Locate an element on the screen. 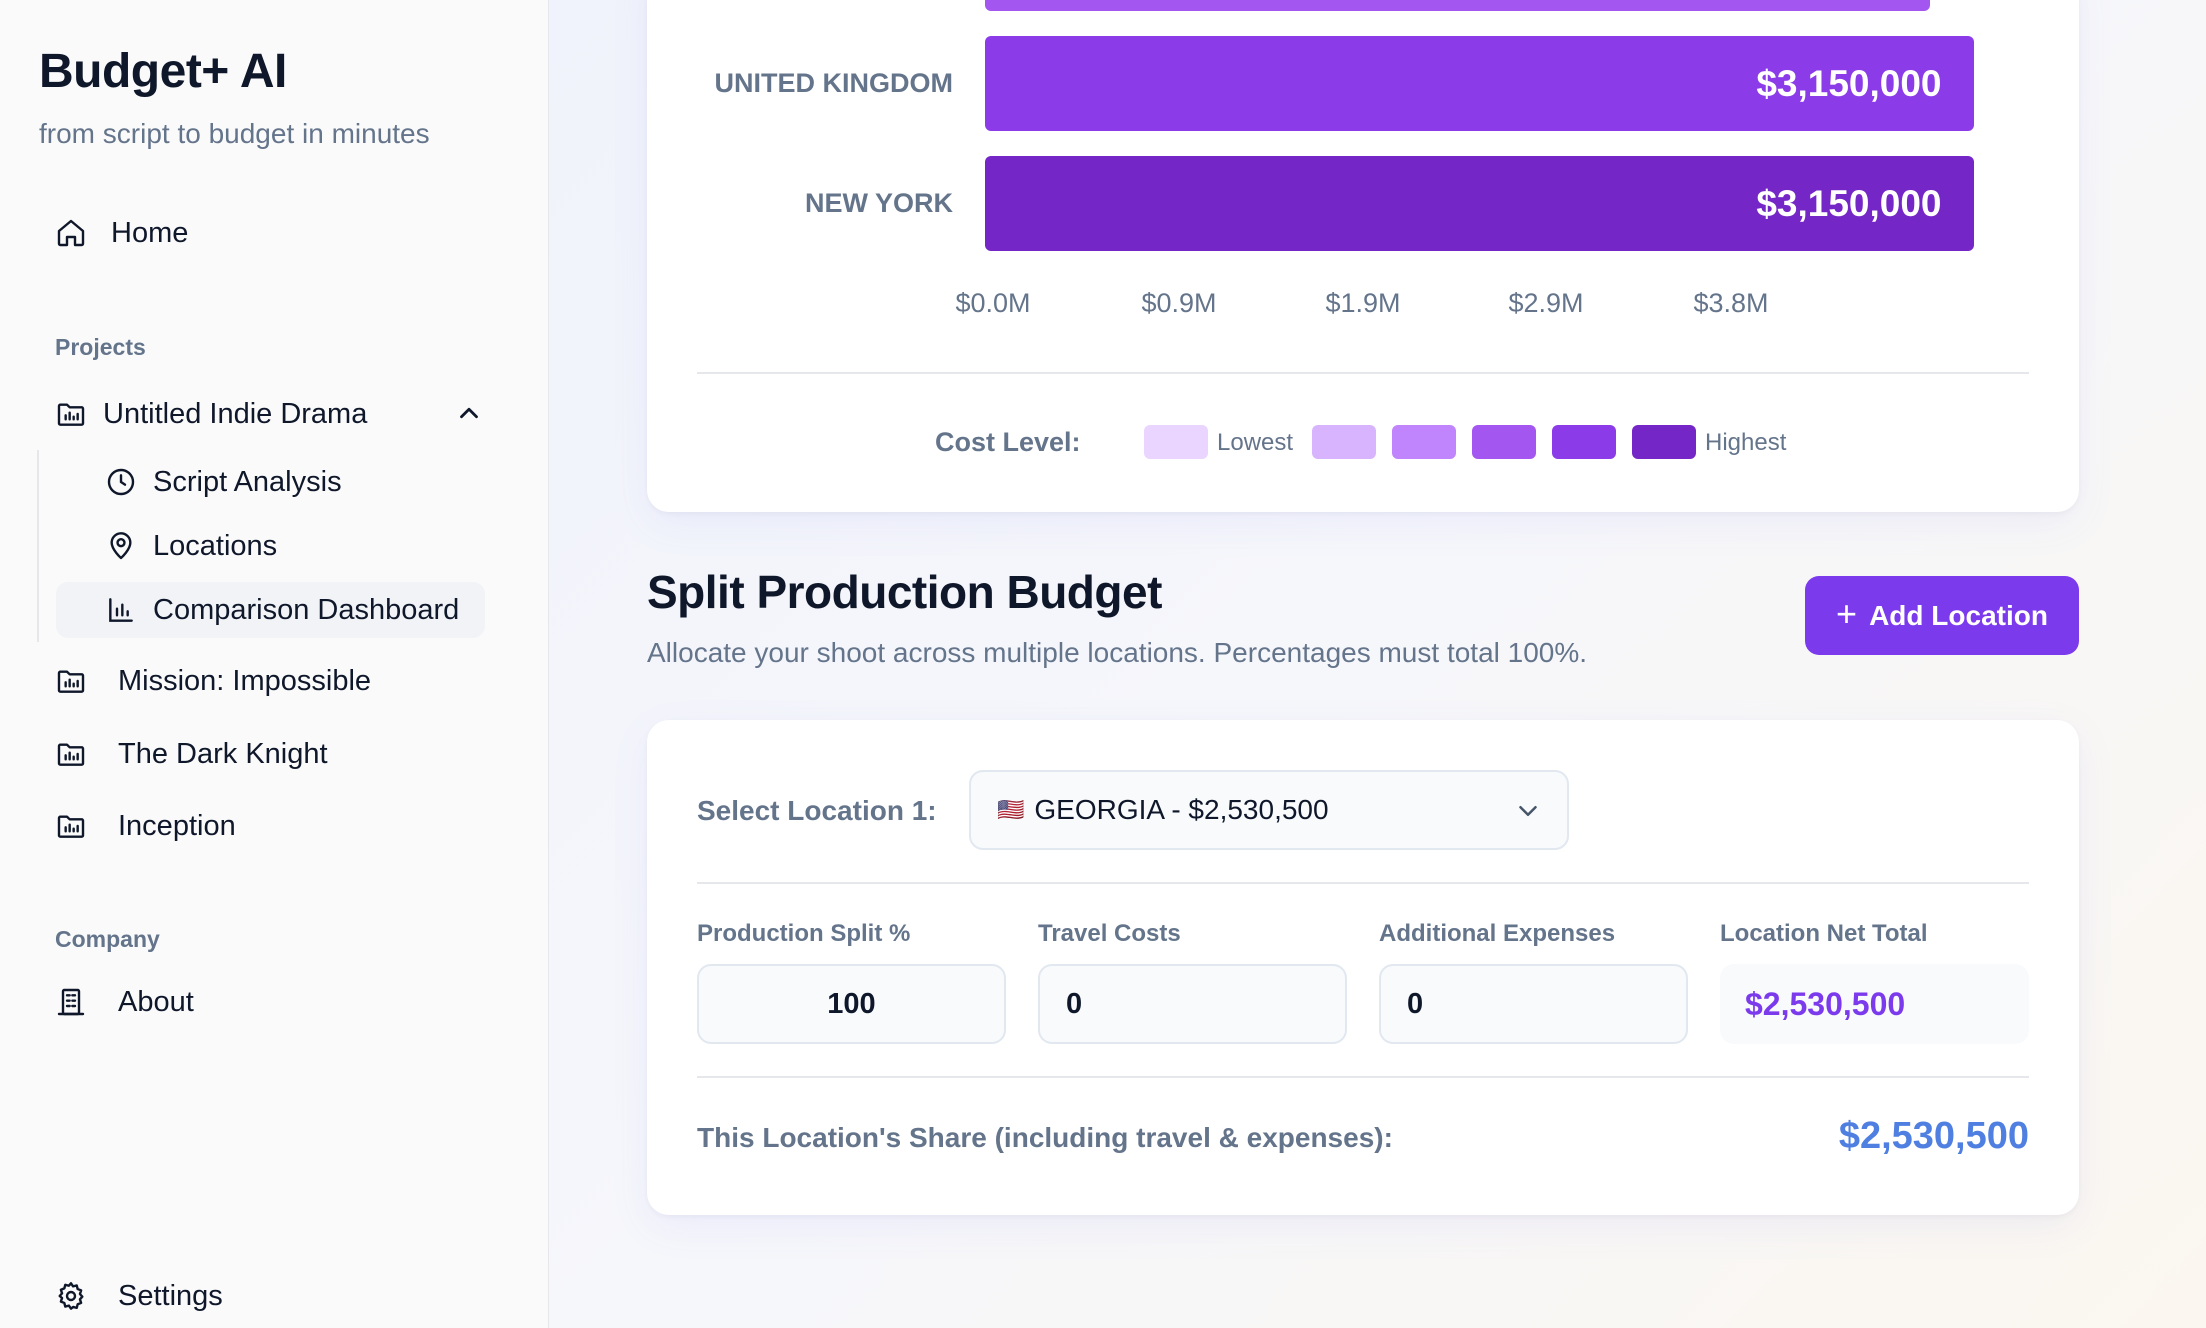  subnav-guide-line is located at coordinates (38, 546).